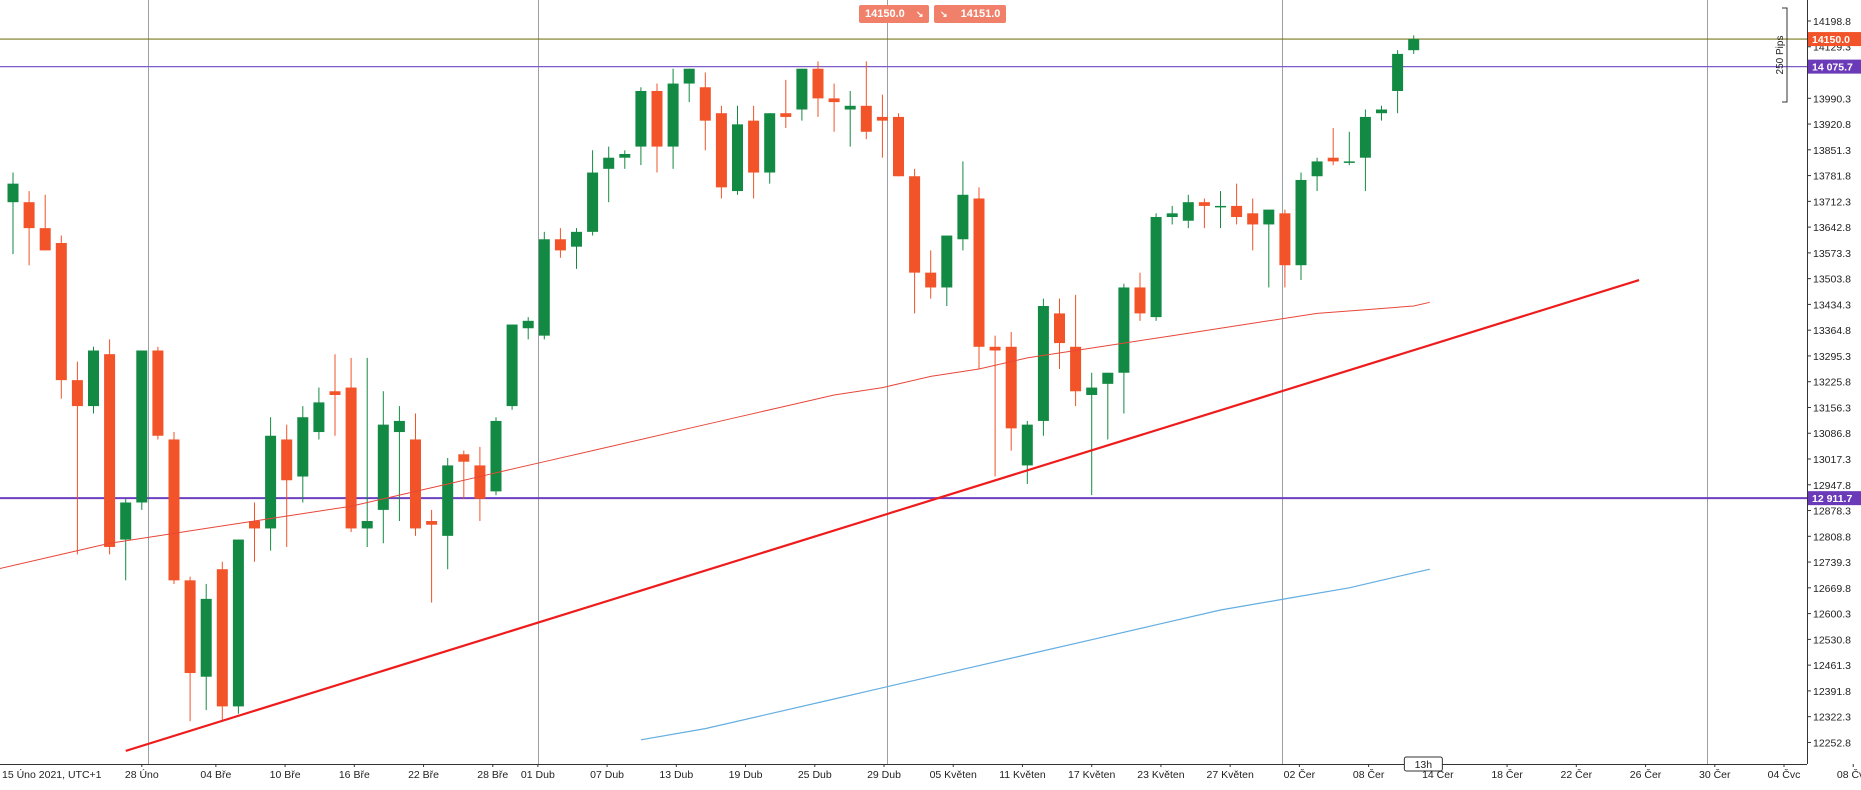 The image size is (1861, 790). Describe the element at coordinates (1834, 498) in the screenshot. I see `lower-level-tag-bg` at that location.